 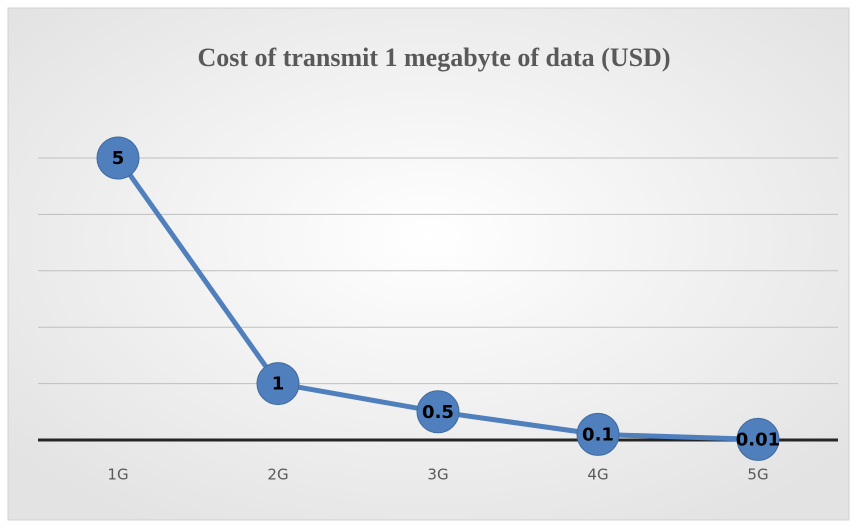 I want to click on data-label: 0.01, so click(x=758, y=439).